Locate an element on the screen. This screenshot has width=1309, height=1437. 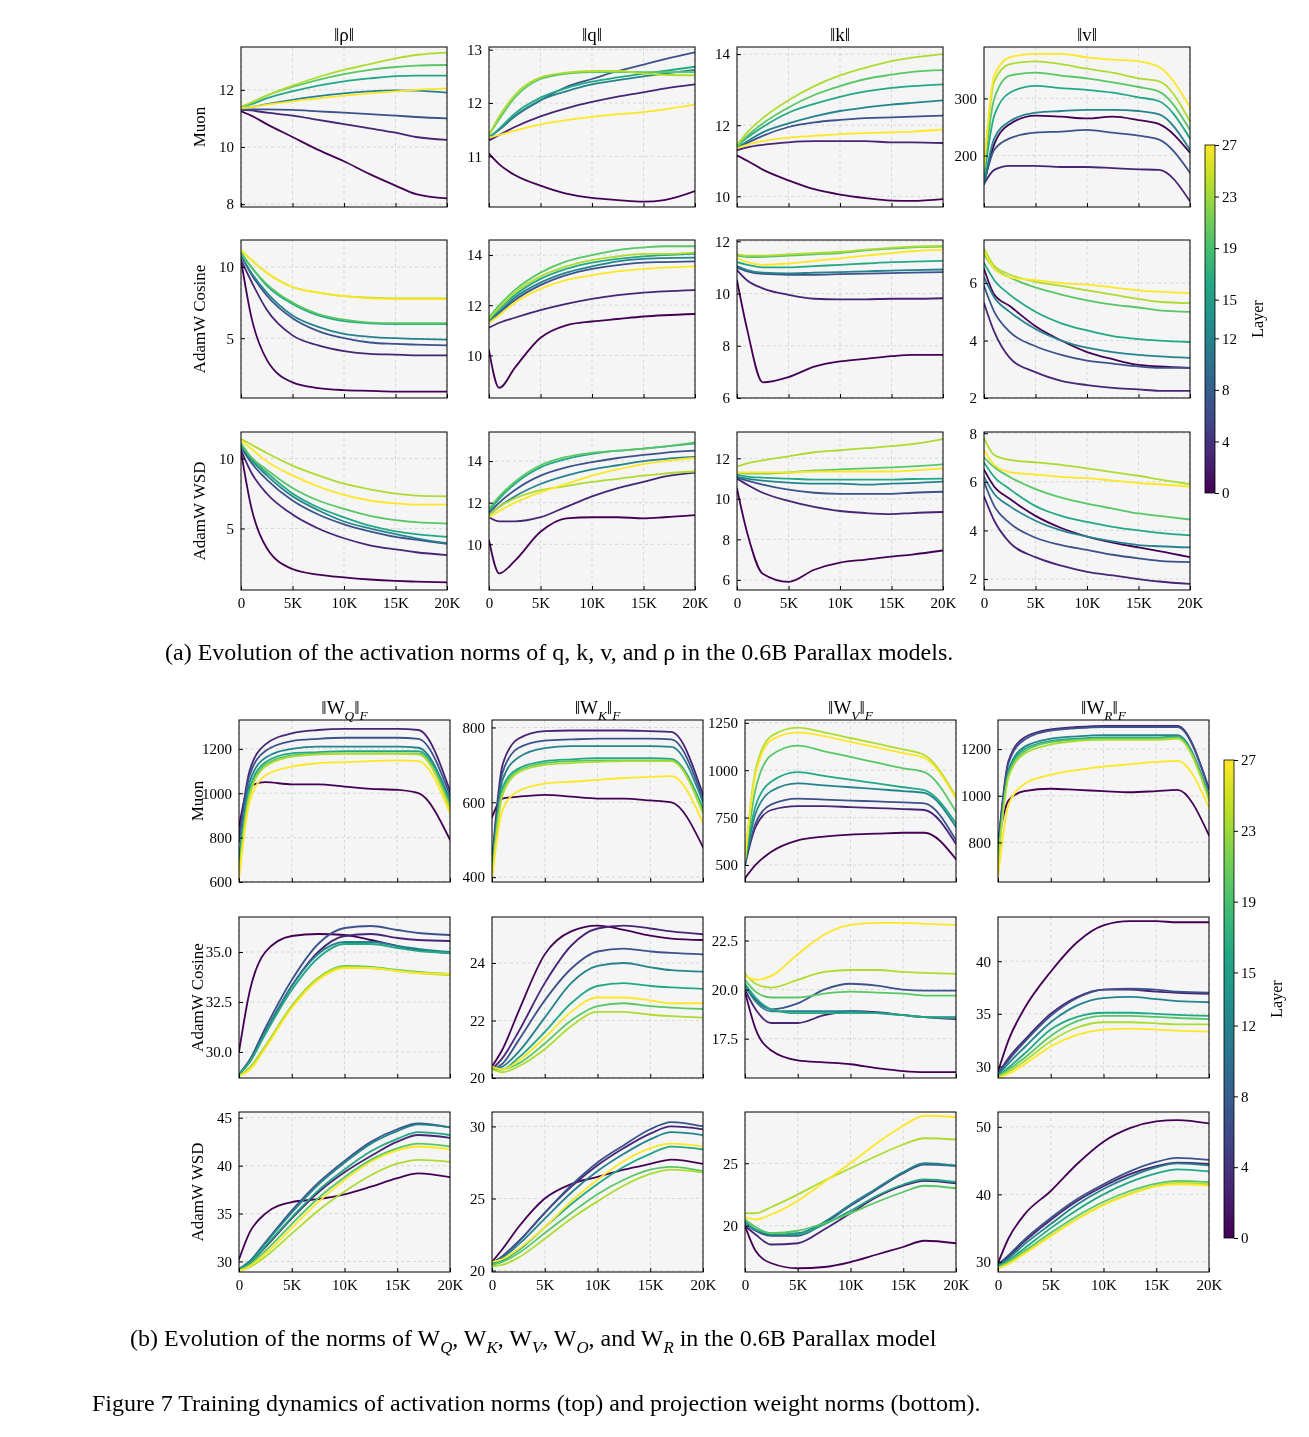
y-tick-label: 200 is located at coordinates (965, 155).